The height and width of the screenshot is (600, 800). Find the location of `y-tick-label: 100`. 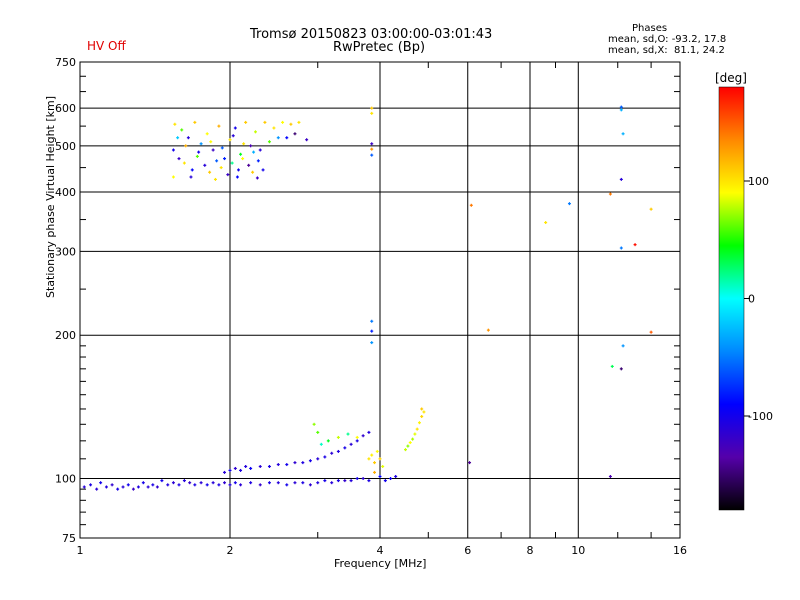

y-tick-label: 100 is located at coordinates (65, 479).